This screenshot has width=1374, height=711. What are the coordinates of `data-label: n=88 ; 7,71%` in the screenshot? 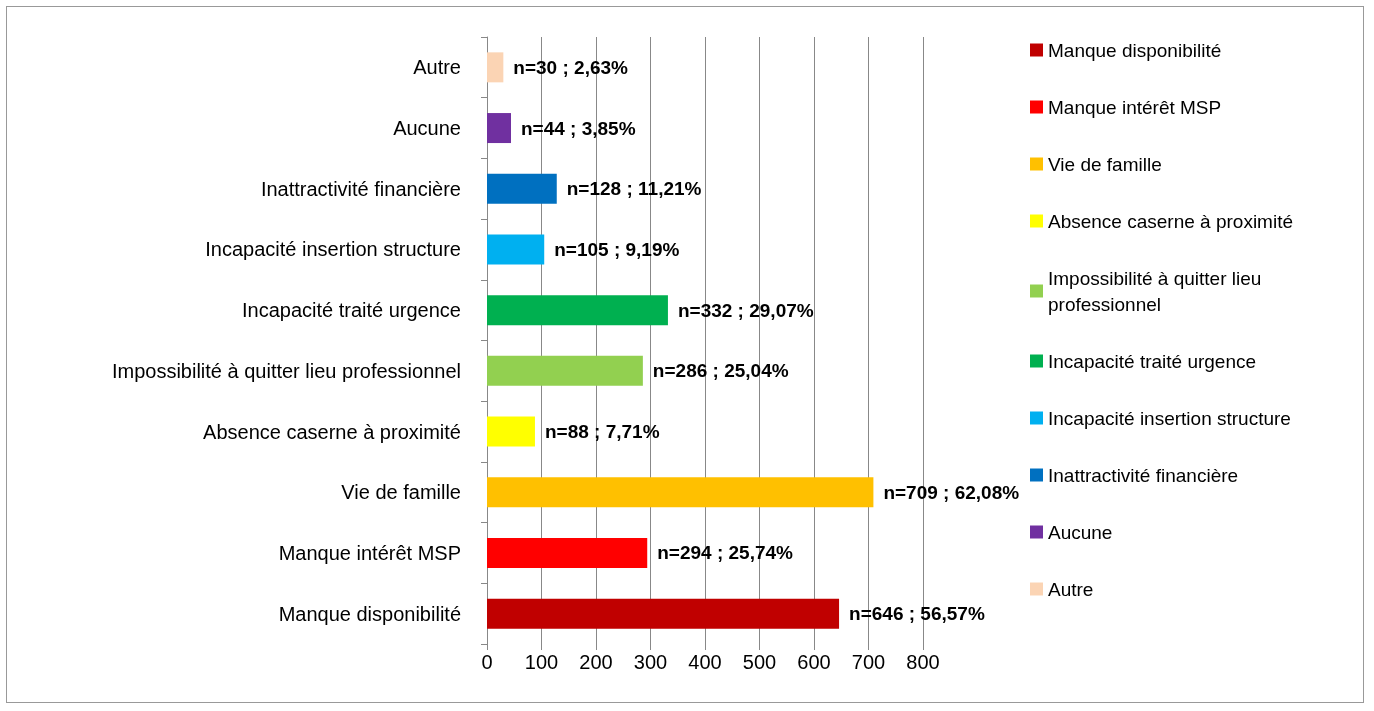 It's located at (602, 432).